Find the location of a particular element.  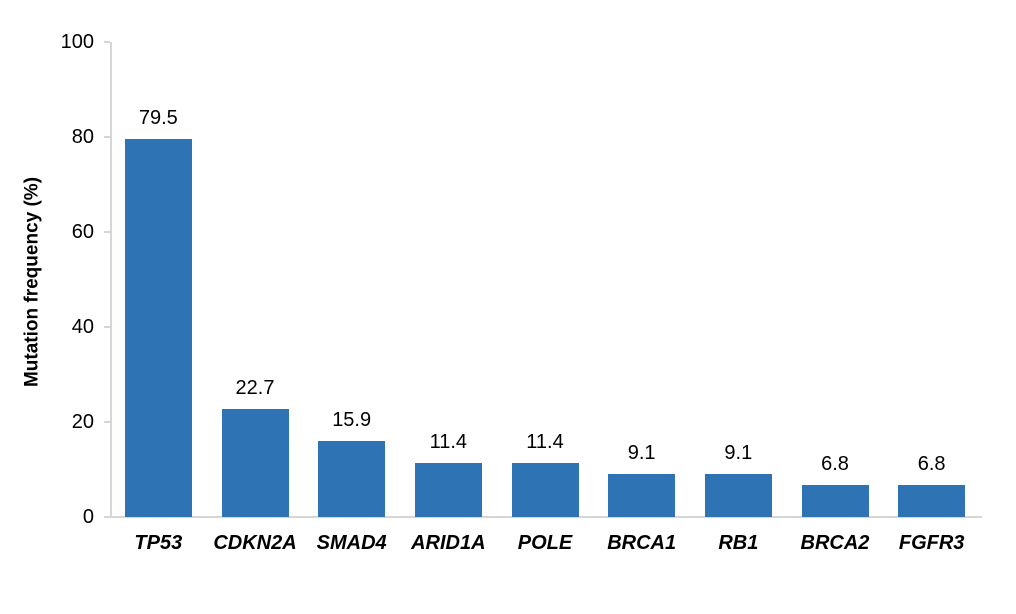

y-axis-title: Mutation frequency (%) is located at coordinates (32, 282).